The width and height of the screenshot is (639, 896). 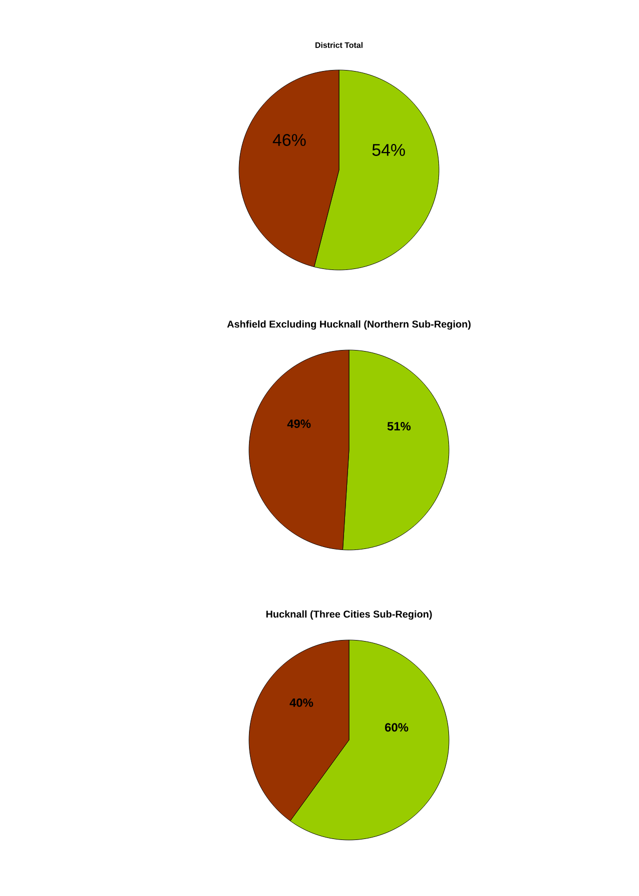 I want to click on chart-title: Hucknall (Three Cities Sub-Region), so click(x=349, y=615).